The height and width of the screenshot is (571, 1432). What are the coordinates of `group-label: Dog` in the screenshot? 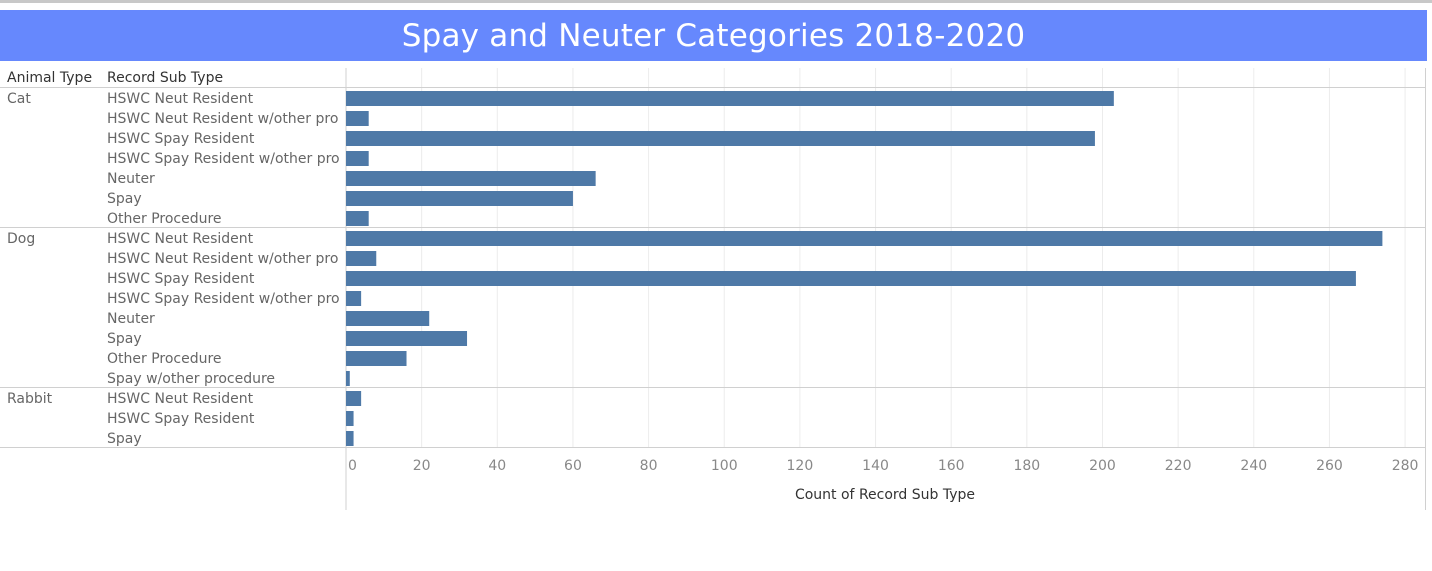 It's located at (21, 239).